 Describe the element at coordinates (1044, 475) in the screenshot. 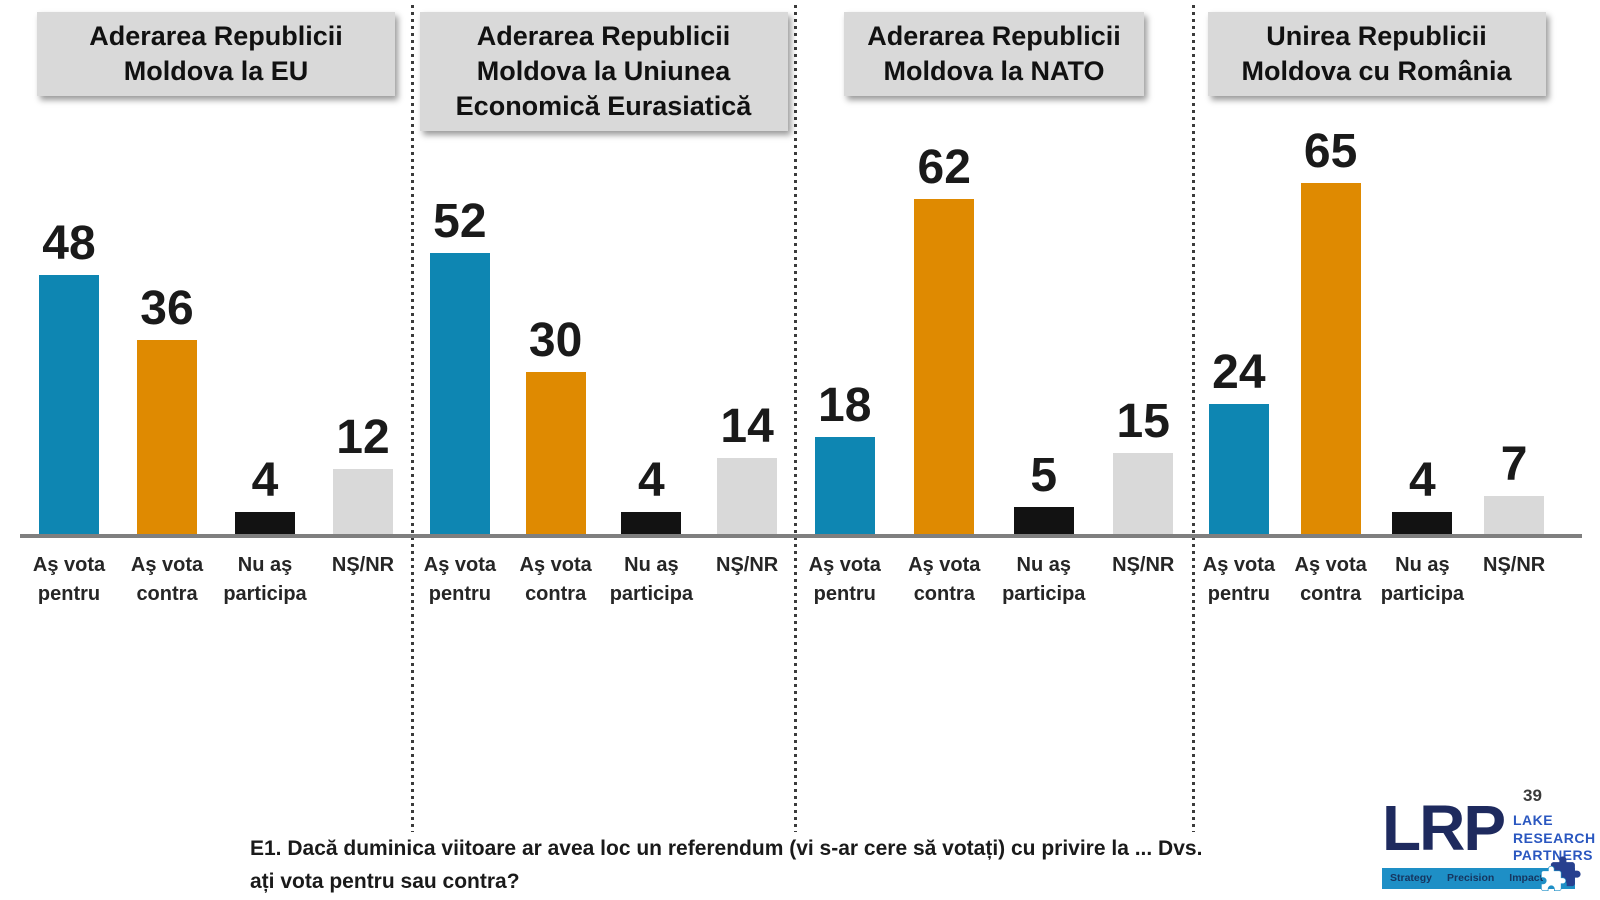

I see `bar-value-label: 5` at that location.